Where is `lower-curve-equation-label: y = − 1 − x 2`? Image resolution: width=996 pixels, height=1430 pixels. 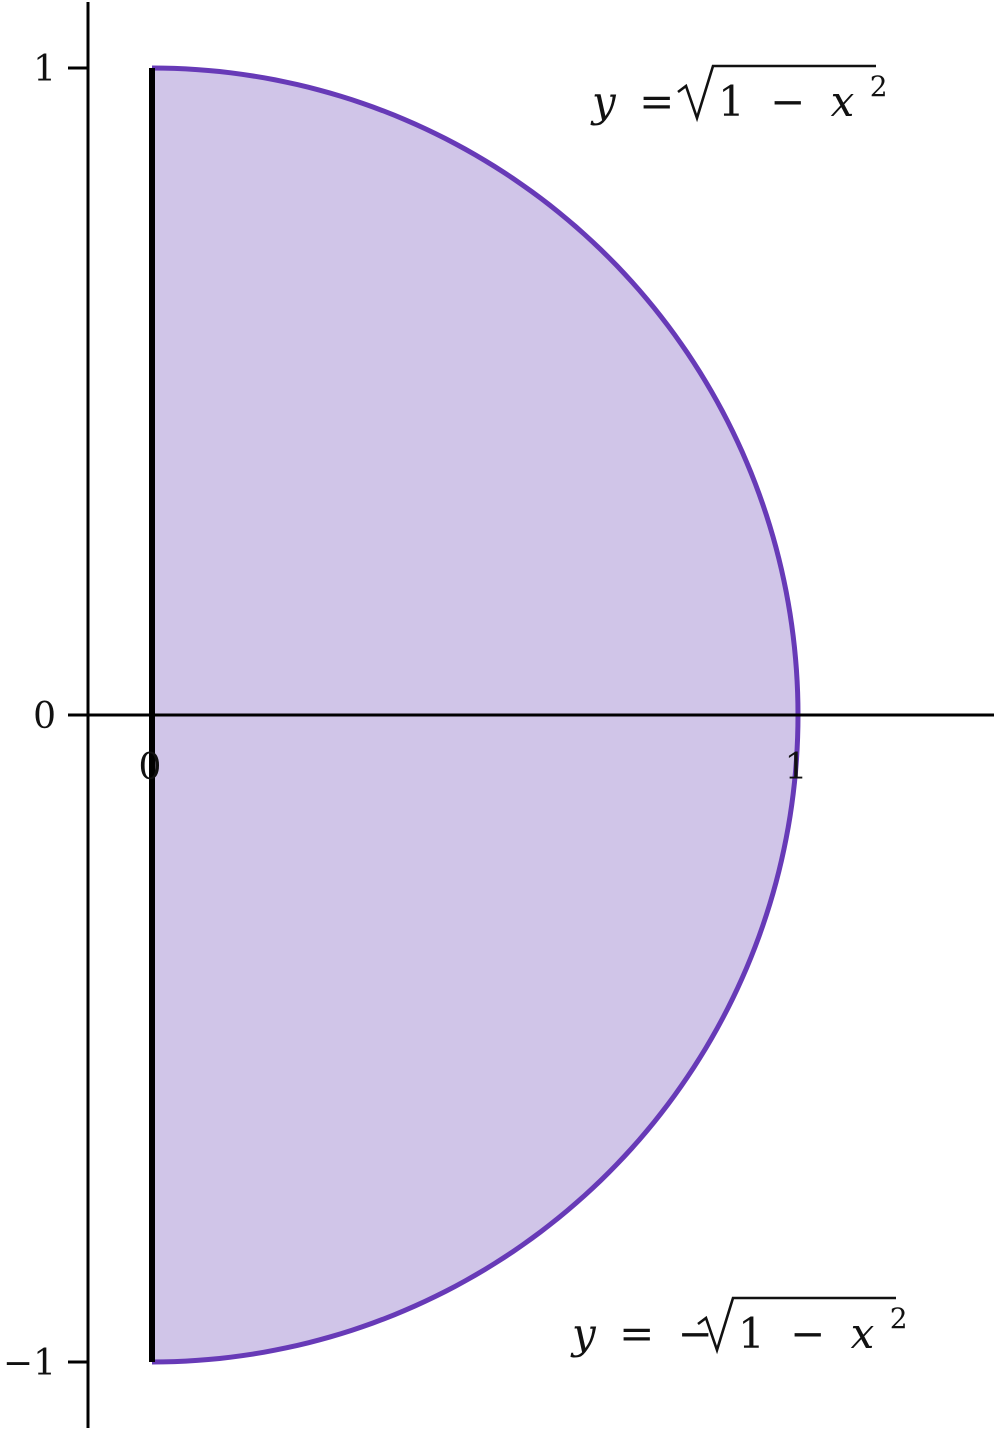 lower-curve-equation-label: y = − 1 − x 2 is located at coordinates (739, 1327).